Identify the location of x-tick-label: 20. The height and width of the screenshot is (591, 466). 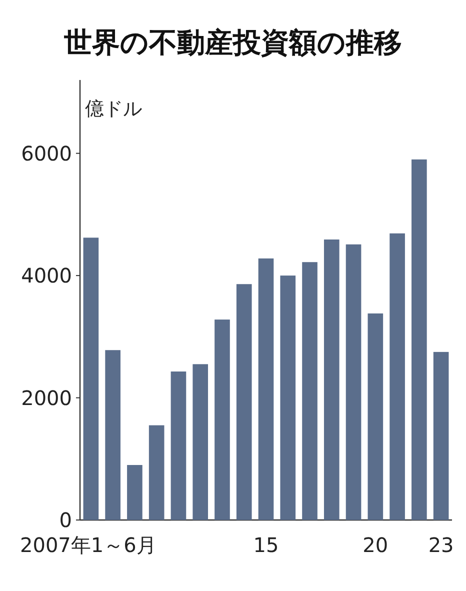
(375, 545).